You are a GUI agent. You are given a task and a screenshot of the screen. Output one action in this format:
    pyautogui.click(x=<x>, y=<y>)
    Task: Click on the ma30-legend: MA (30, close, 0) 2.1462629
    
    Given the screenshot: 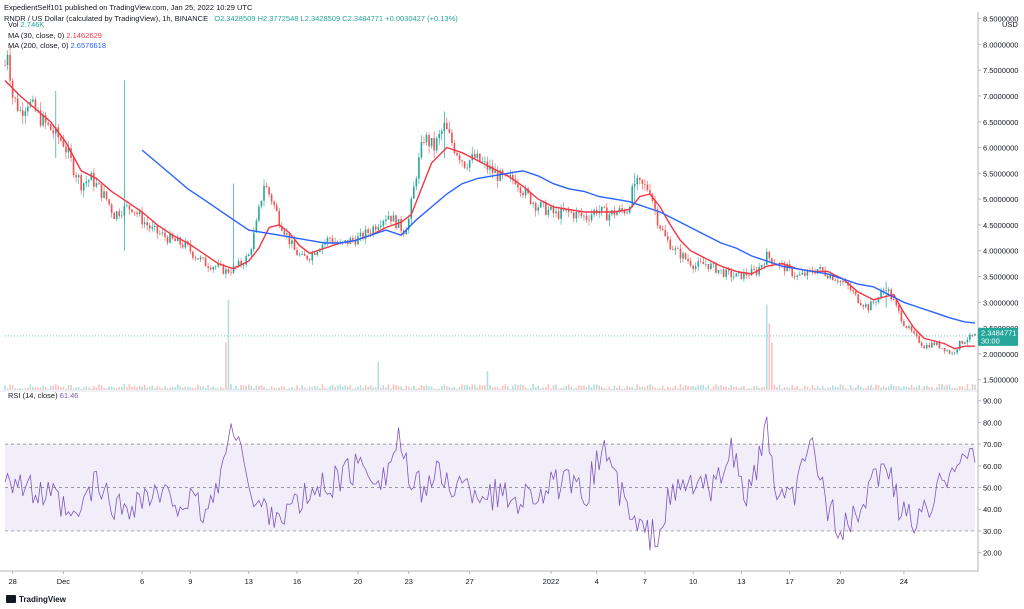 What is the action you would take?
    pyautogui.click(x=55, y=35)
    